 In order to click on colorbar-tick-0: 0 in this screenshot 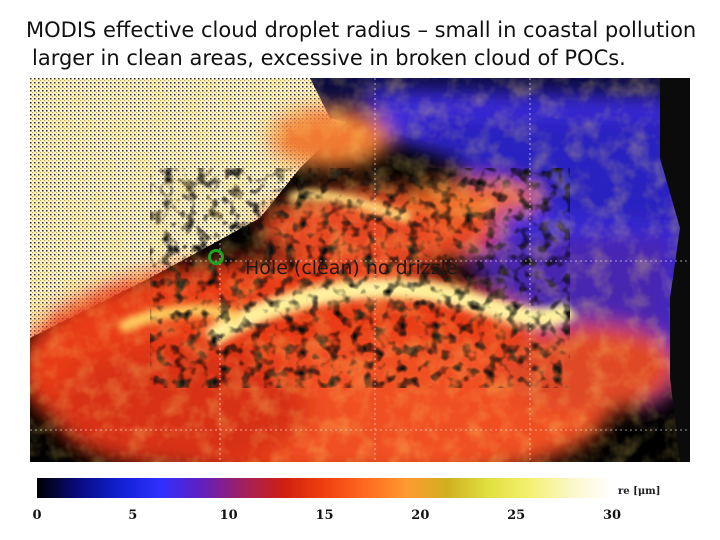, I will do `click(37, 515)`.